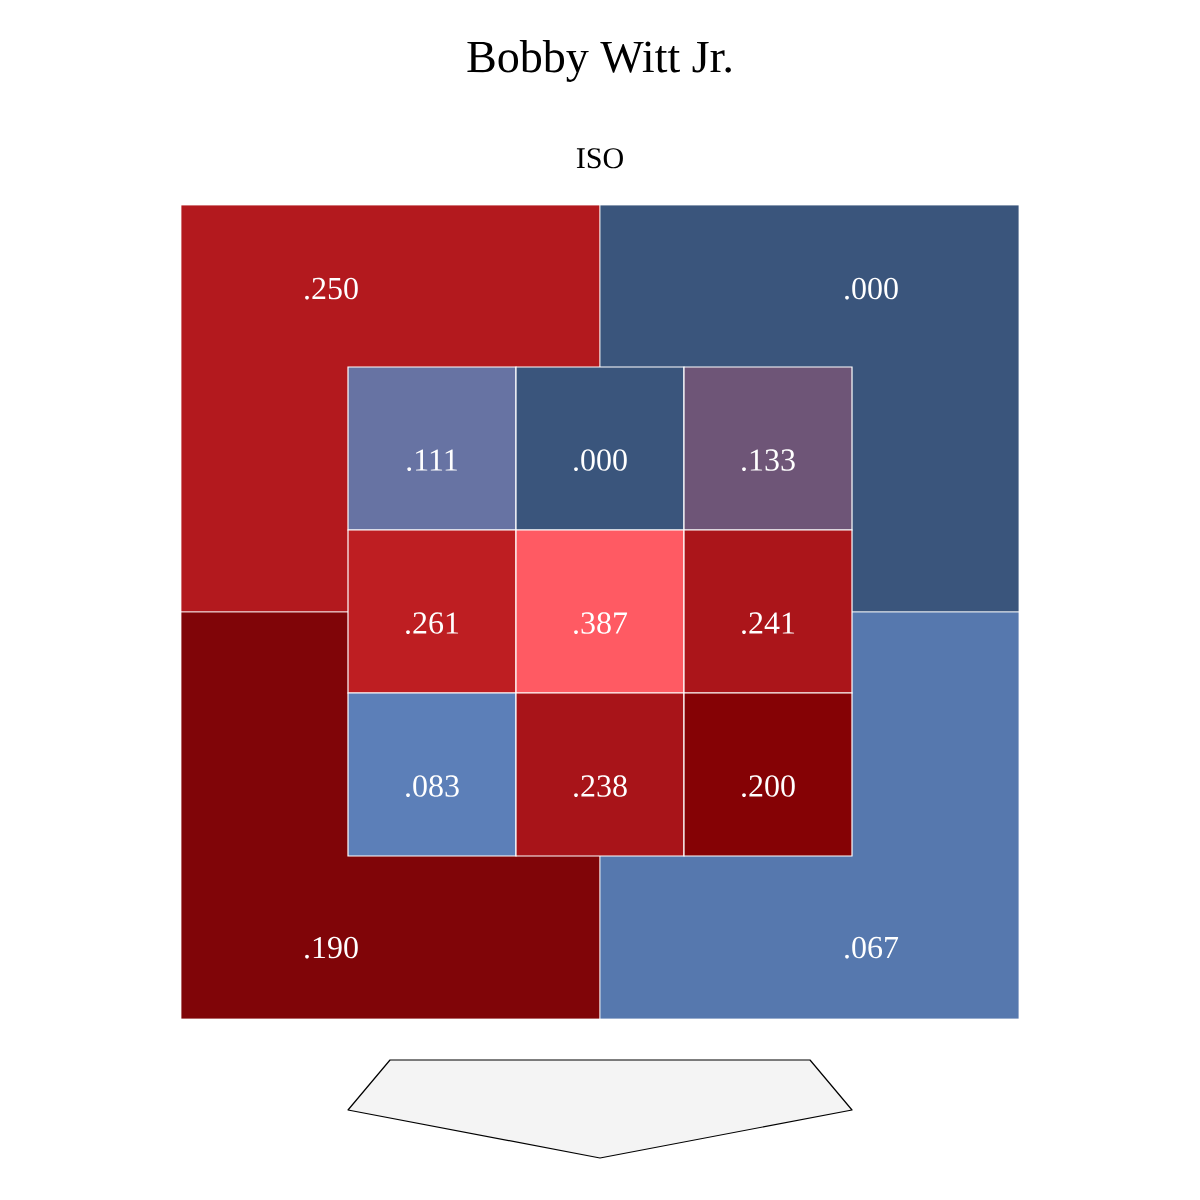  What do you see at coordinates (872, 947) in the screenshot?
I see `data-label: .067` at bounding box center [872, 947].